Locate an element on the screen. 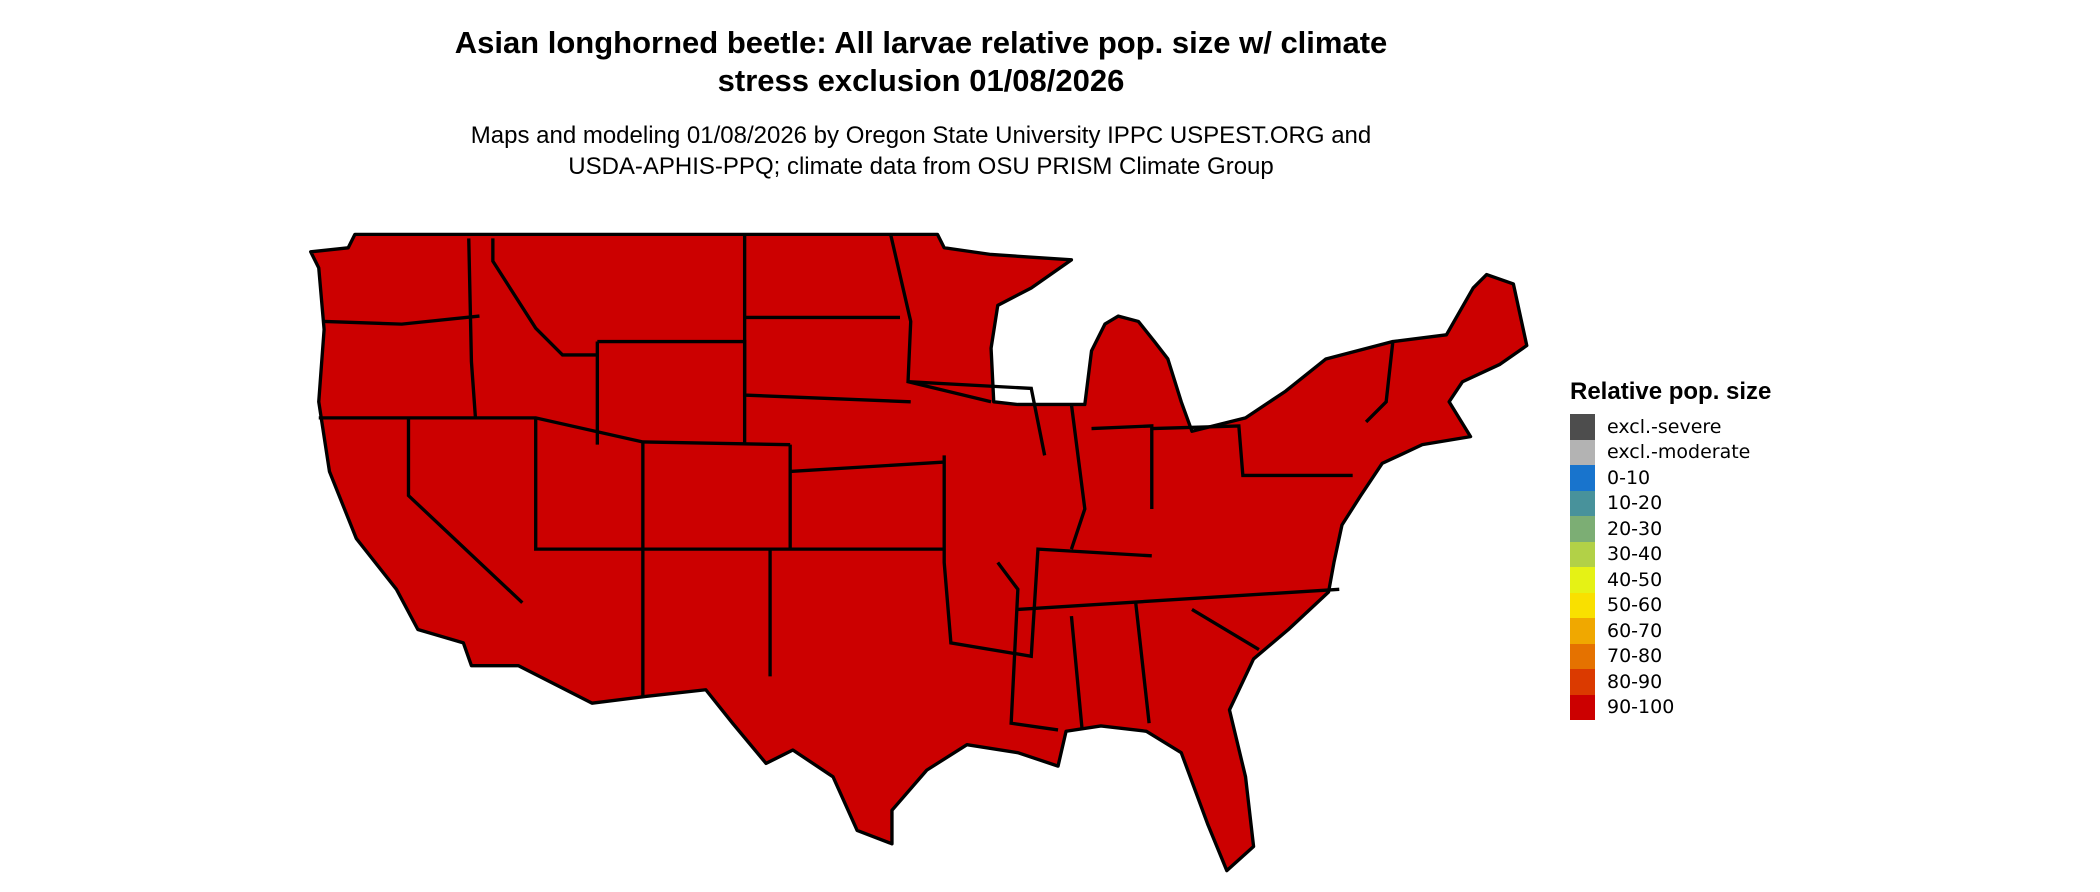  legend-item: excl.-severe is located at coordinates (1670, 427).